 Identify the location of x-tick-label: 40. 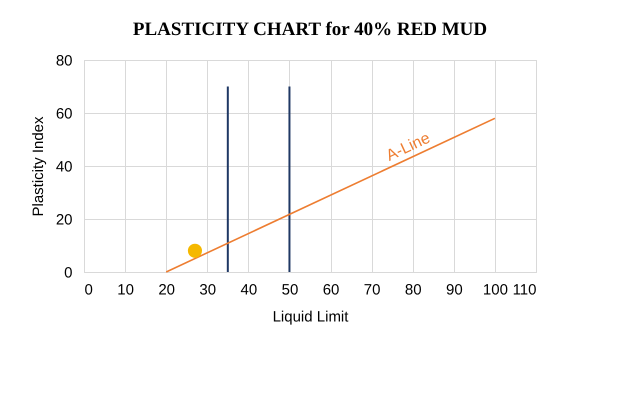
(249, 290).